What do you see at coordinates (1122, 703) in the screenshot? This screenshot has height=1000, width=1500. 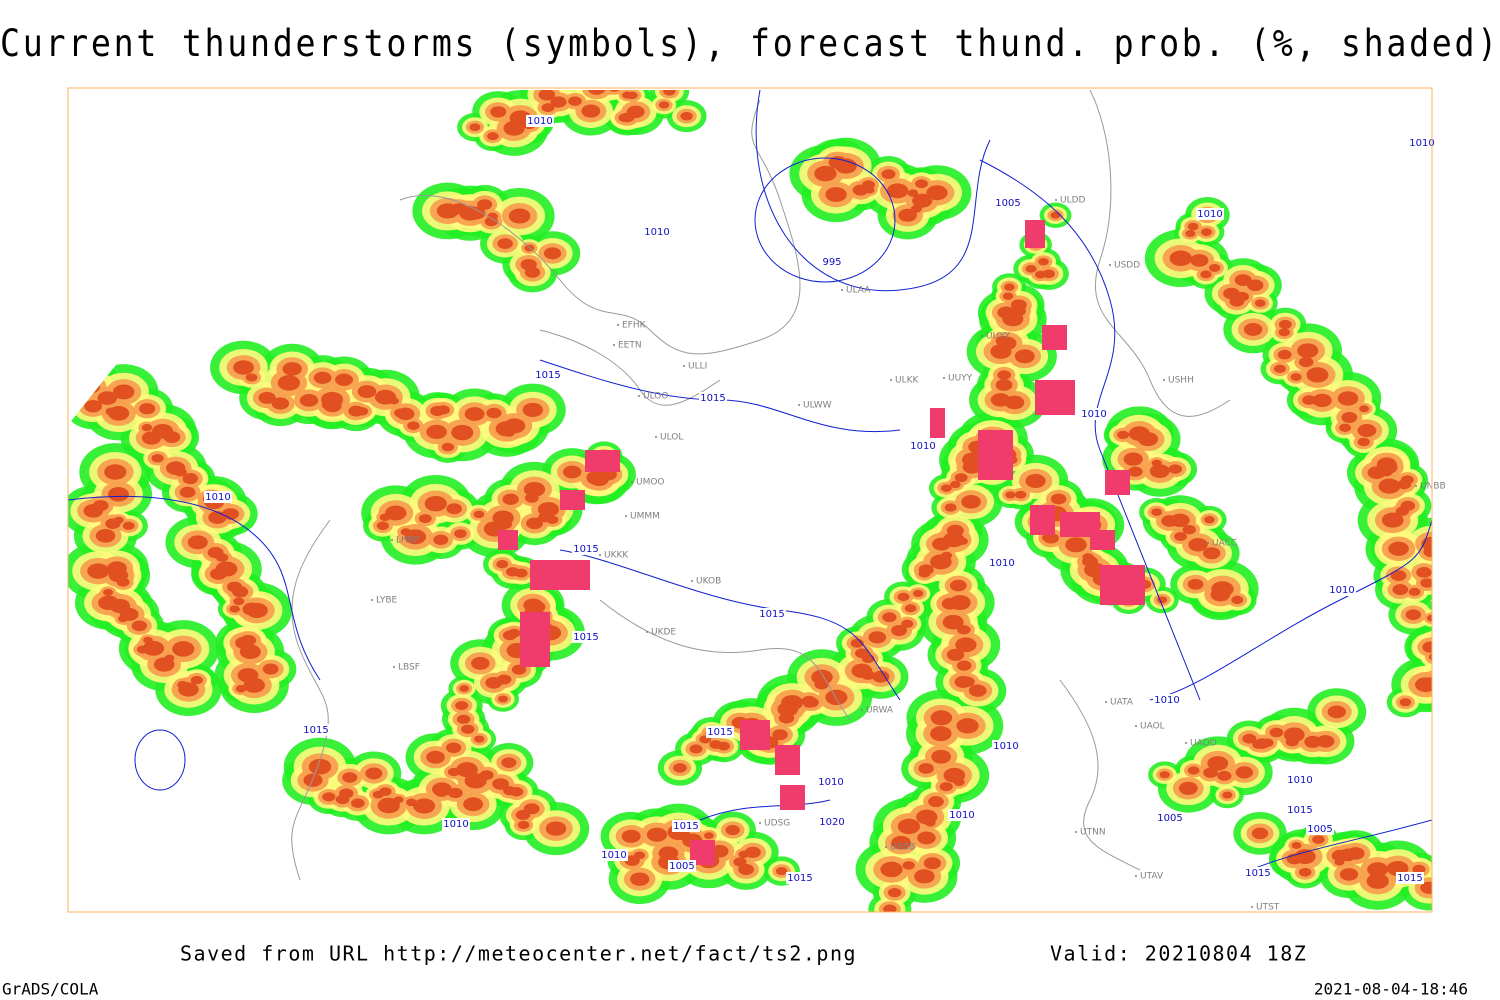 I see `station-code: UATA` at bounding box center [1122, 703].